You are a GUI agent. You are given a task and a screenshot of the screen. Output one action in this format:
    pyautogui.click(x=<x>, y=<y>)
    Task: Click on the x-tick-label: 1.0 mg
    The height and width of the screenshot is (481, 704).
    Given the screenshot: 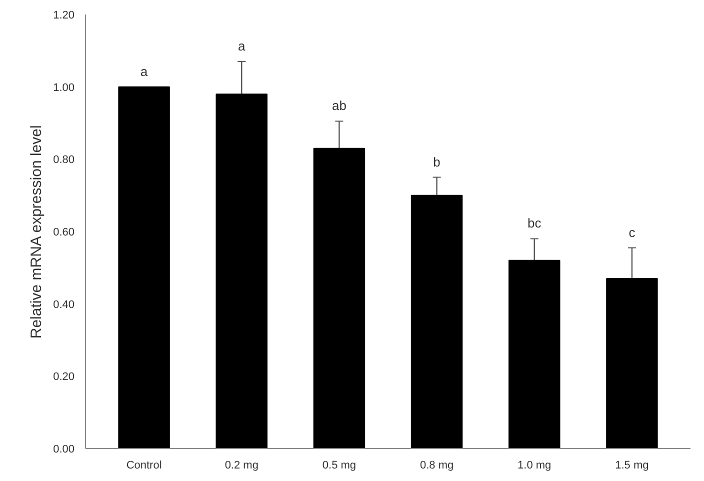 What is the action you would take?
    pyautogui.click(x=535, y=466)
    